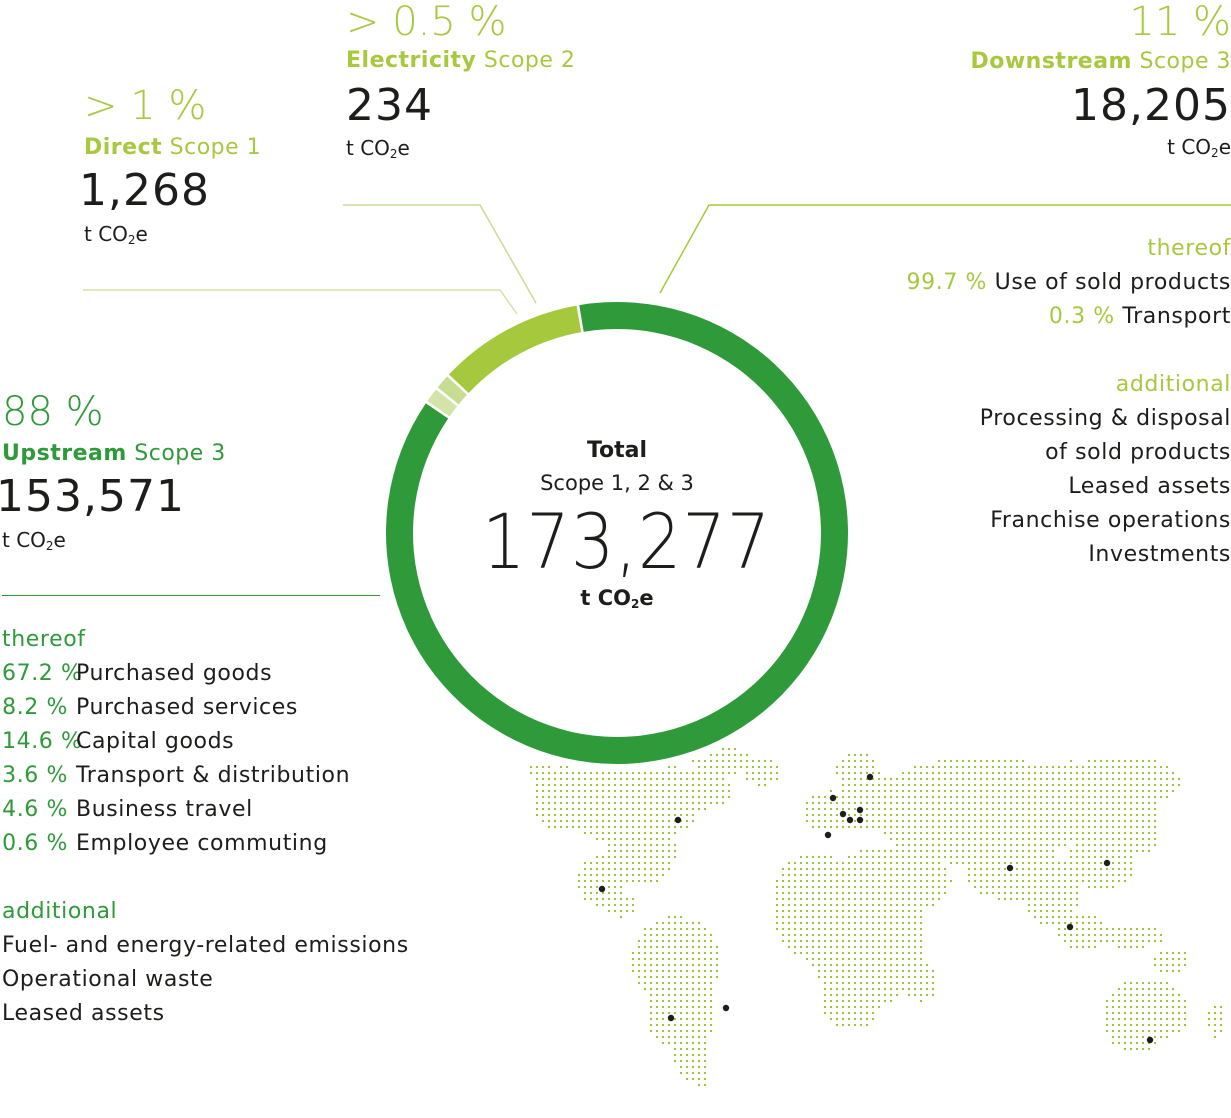 The image size is (1231, 1118). I want to click on location-marker, so click(726, 1008).